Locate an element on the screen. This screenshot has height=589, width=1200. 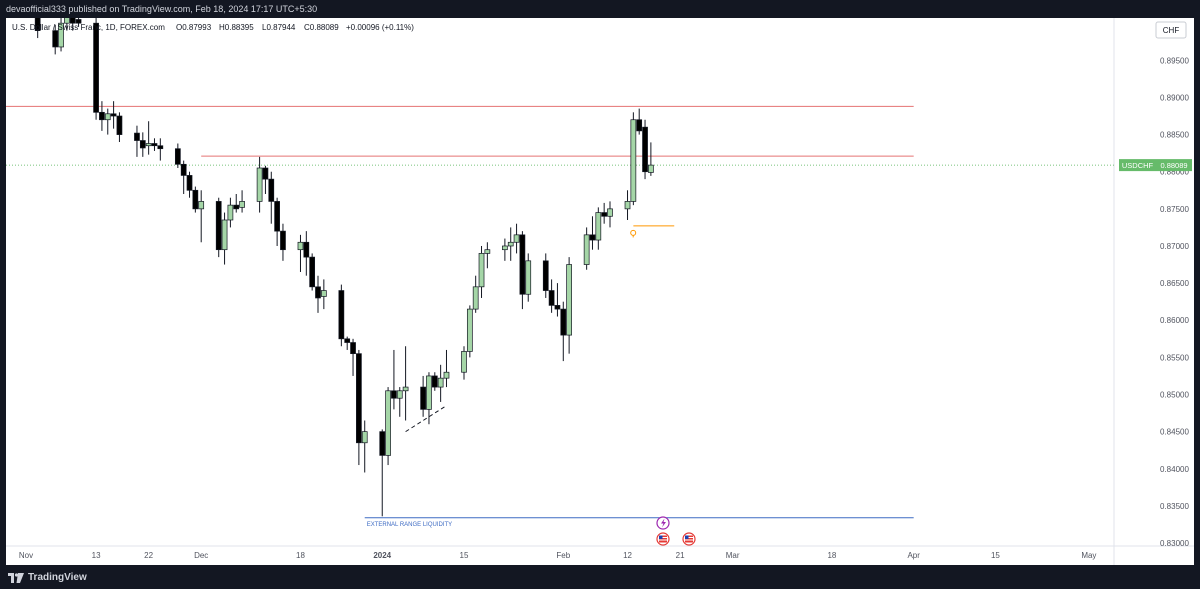
tradingview-logo-text: TradingView is located at coordinates (57, 577).